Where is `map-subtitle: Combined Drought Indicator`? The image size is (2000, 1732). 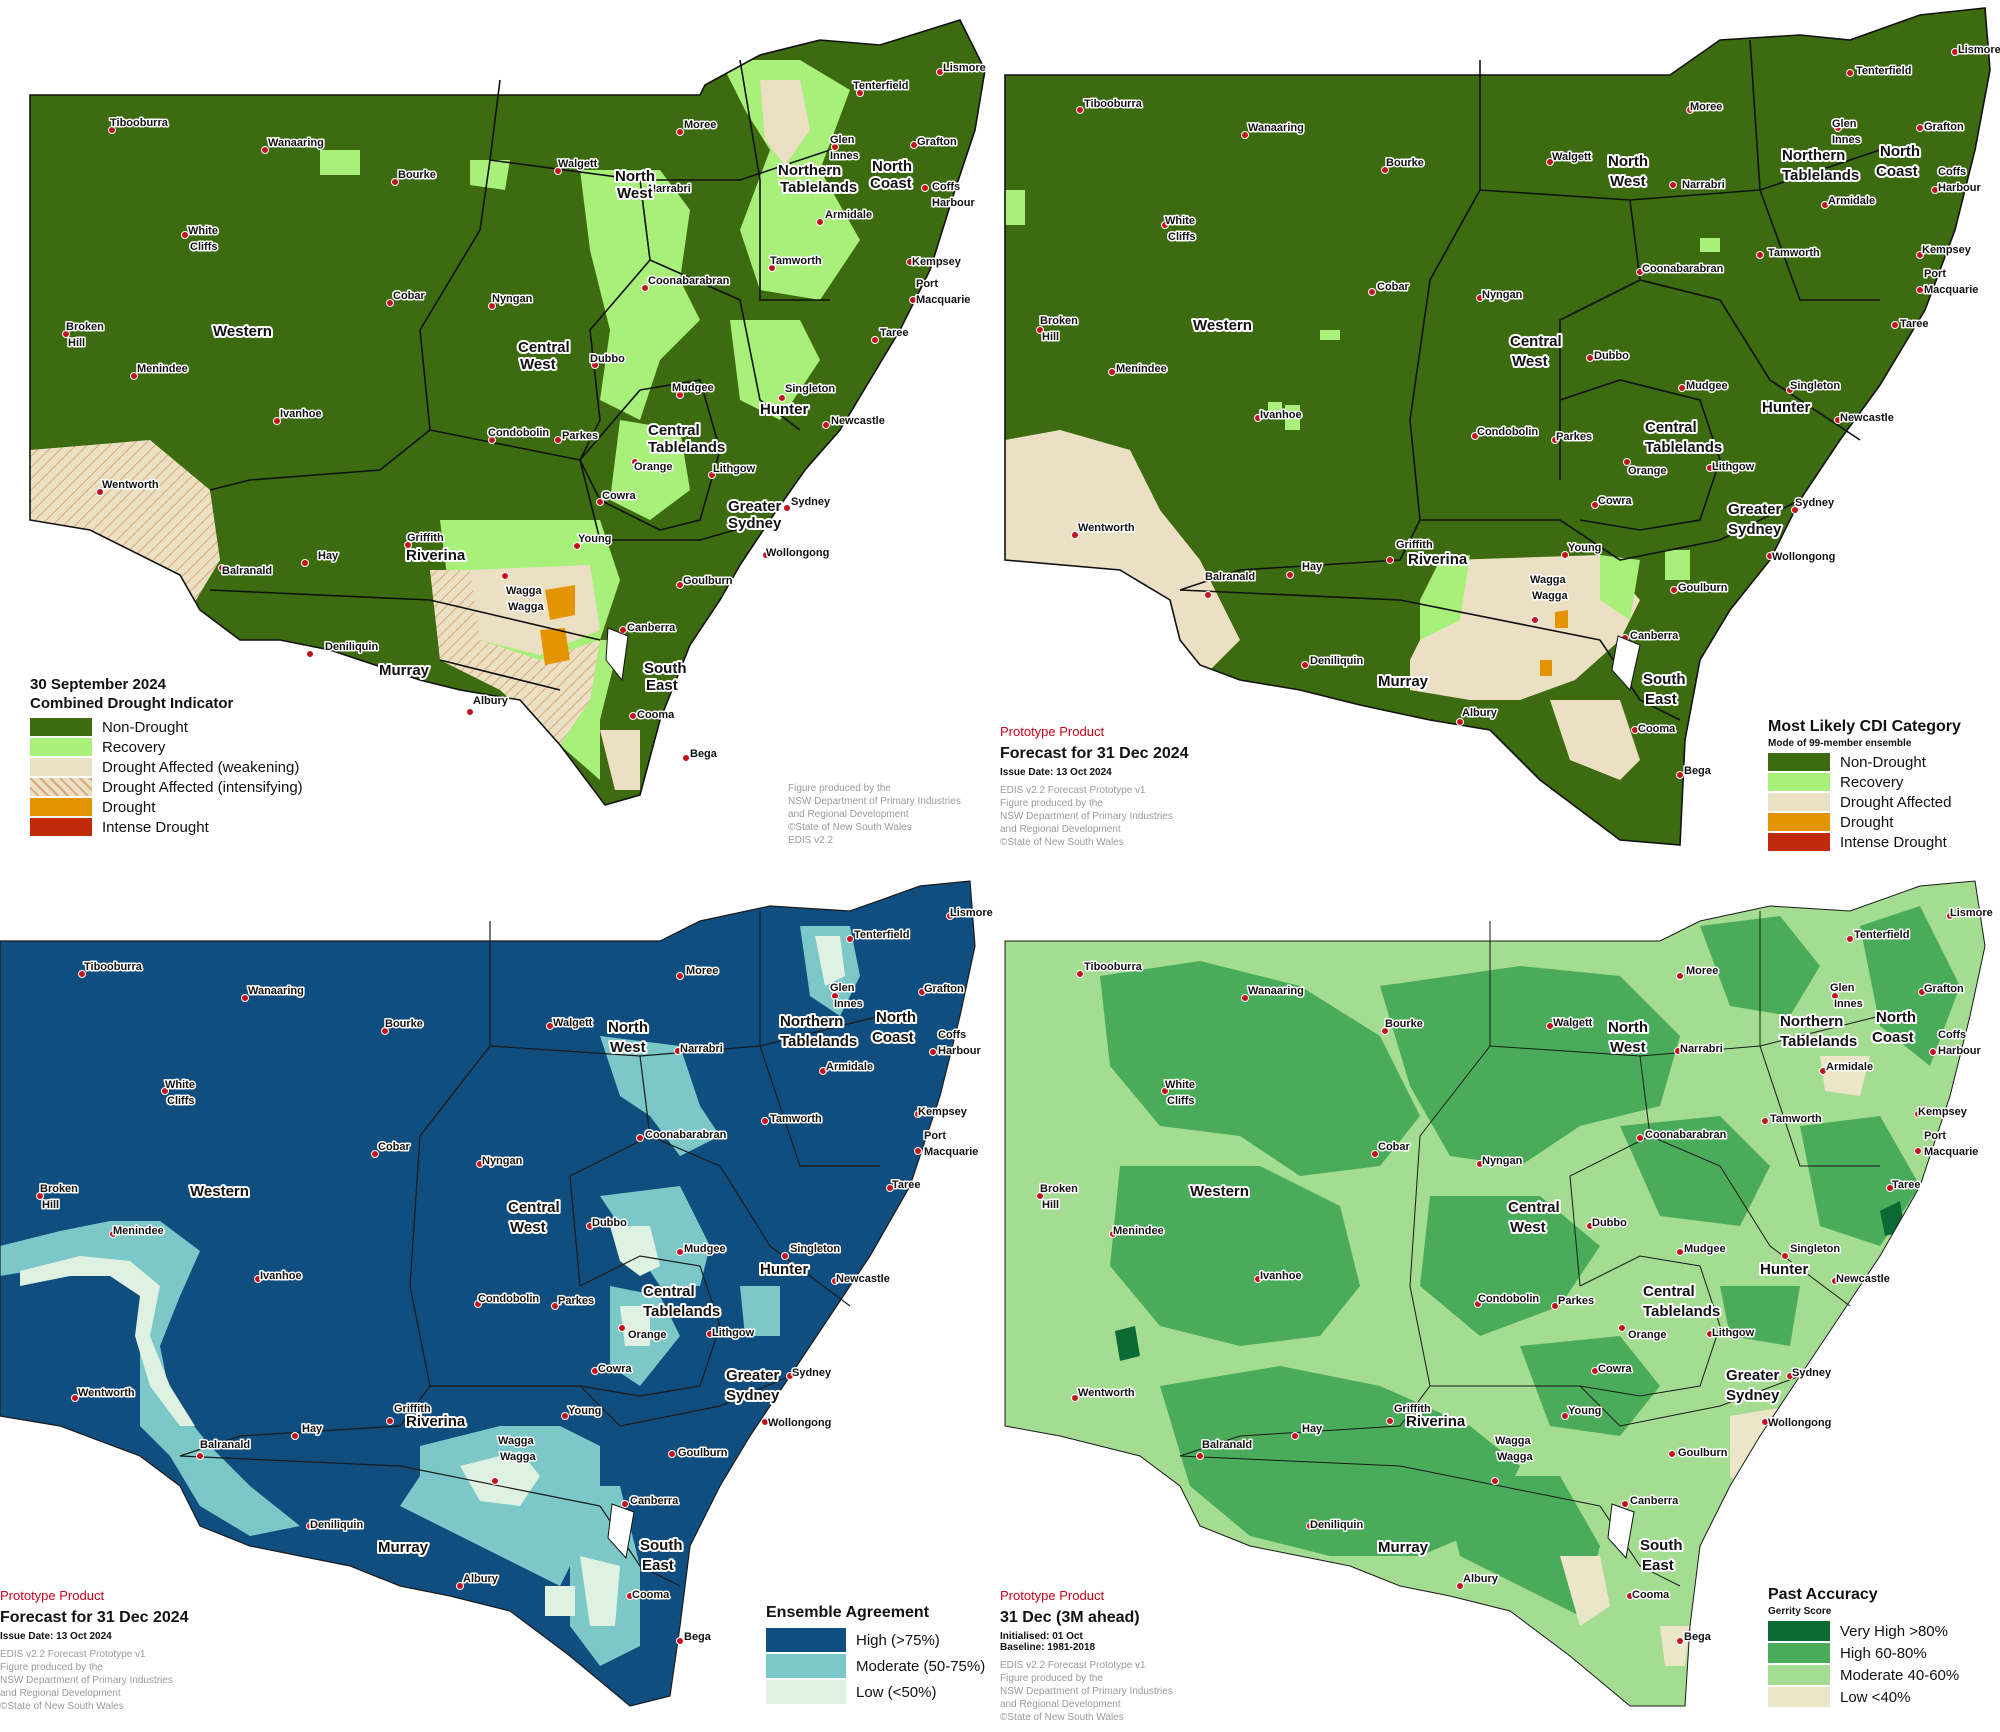
map-subtitle: Combined Drought Indicator is located at coordinates (132, 703).